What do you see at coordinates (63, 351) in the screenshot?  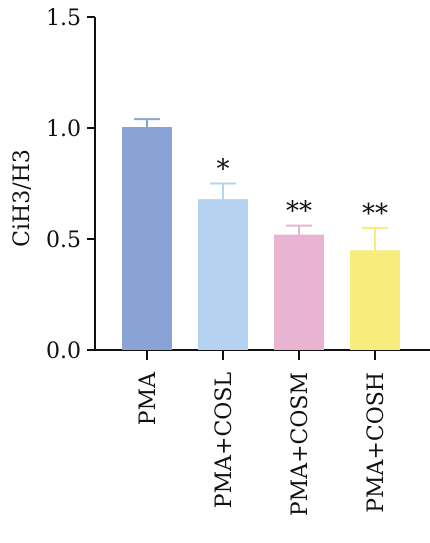 I see `y-tick-label: 0.0` at bounding box center [63, 351].